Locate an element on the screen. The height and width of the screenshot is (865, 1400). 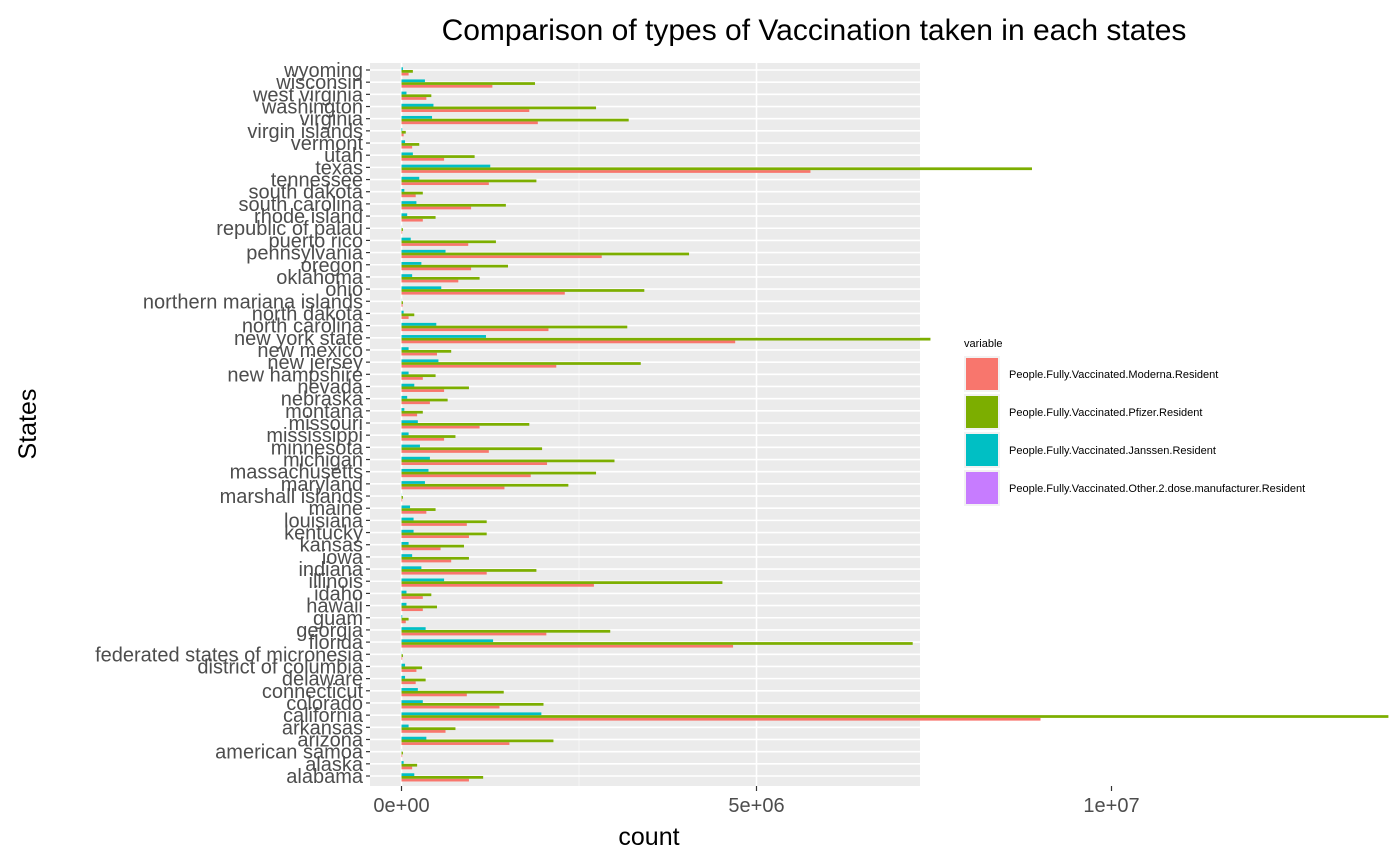
y-tick-label: south dakota is located at coordinates (305, 193).